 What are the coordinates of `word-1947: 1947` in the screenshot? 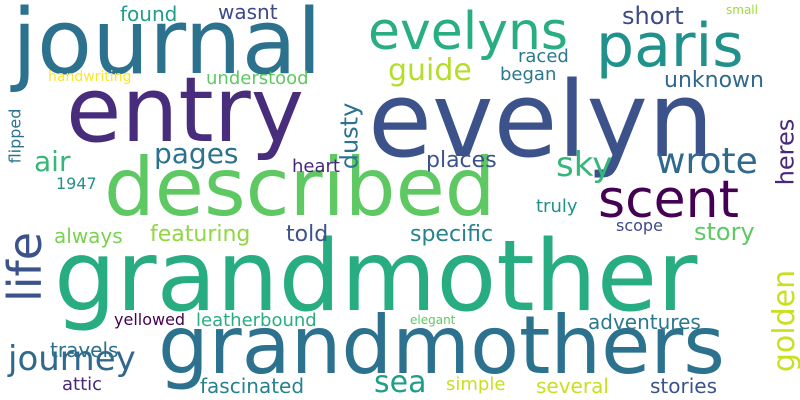 It's located at (76, 183).